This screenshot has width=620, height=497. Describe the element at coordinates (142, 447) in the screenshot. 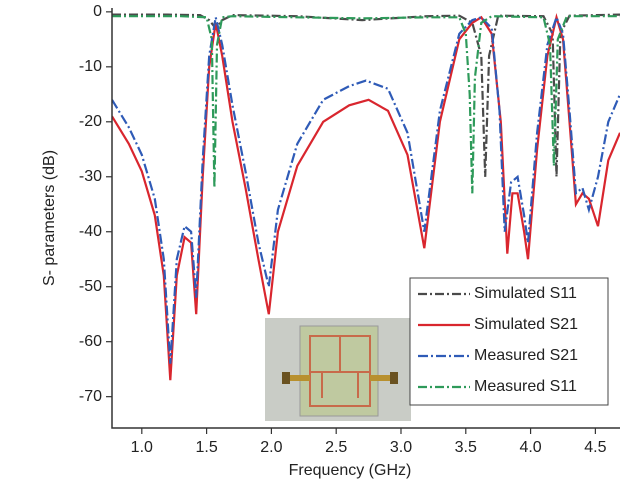

I see `x-tick-label: 1.0` at that location.